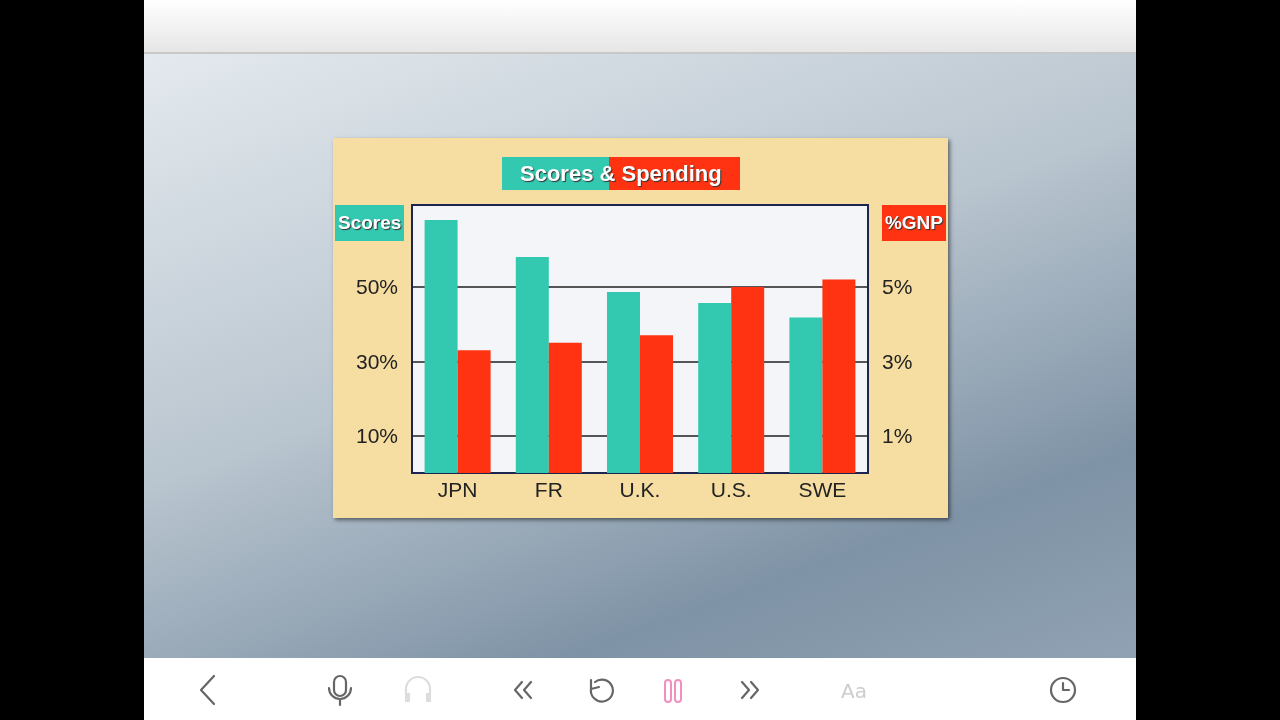 The image size is (1280, 720). Describe the element at coordinates (548, 489) in the screenshot. I see `x-tick-label: FR` at that location.